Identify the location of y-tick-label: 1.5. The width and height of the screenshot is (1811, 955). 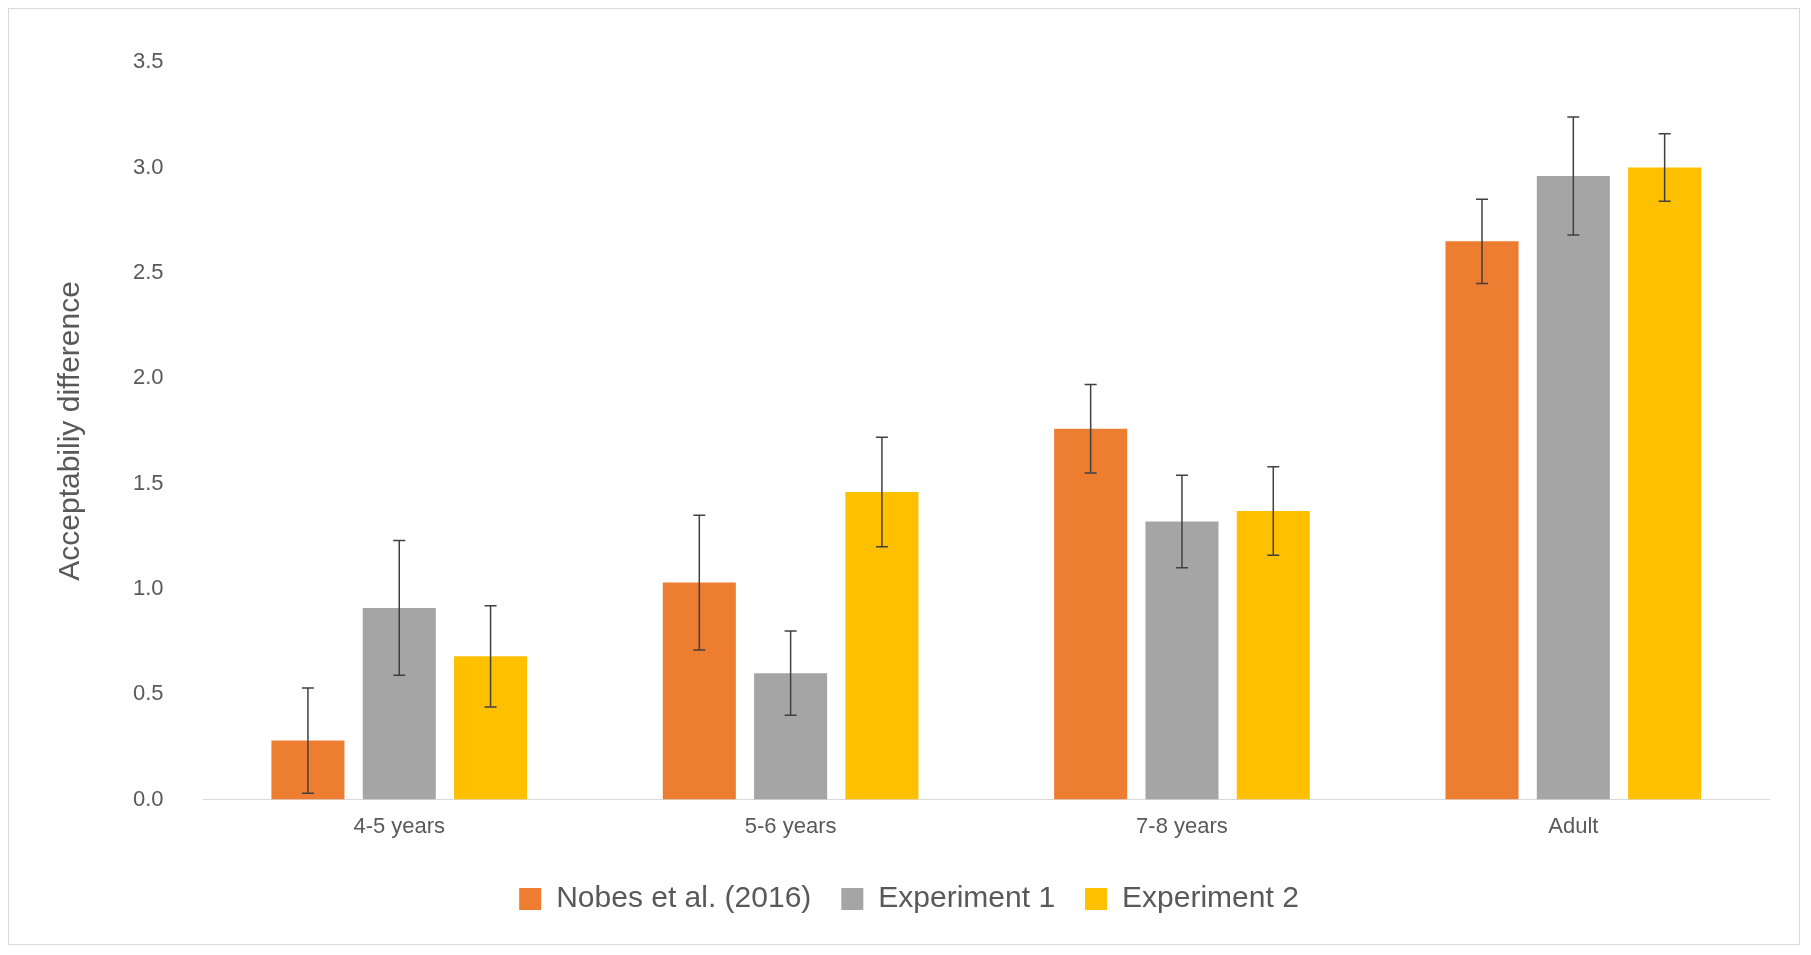
(148, 482).